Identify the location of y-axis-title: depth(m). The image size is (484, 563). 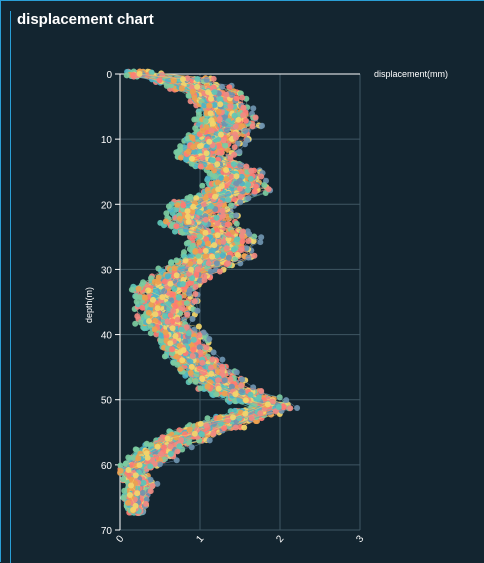
(89, 305).